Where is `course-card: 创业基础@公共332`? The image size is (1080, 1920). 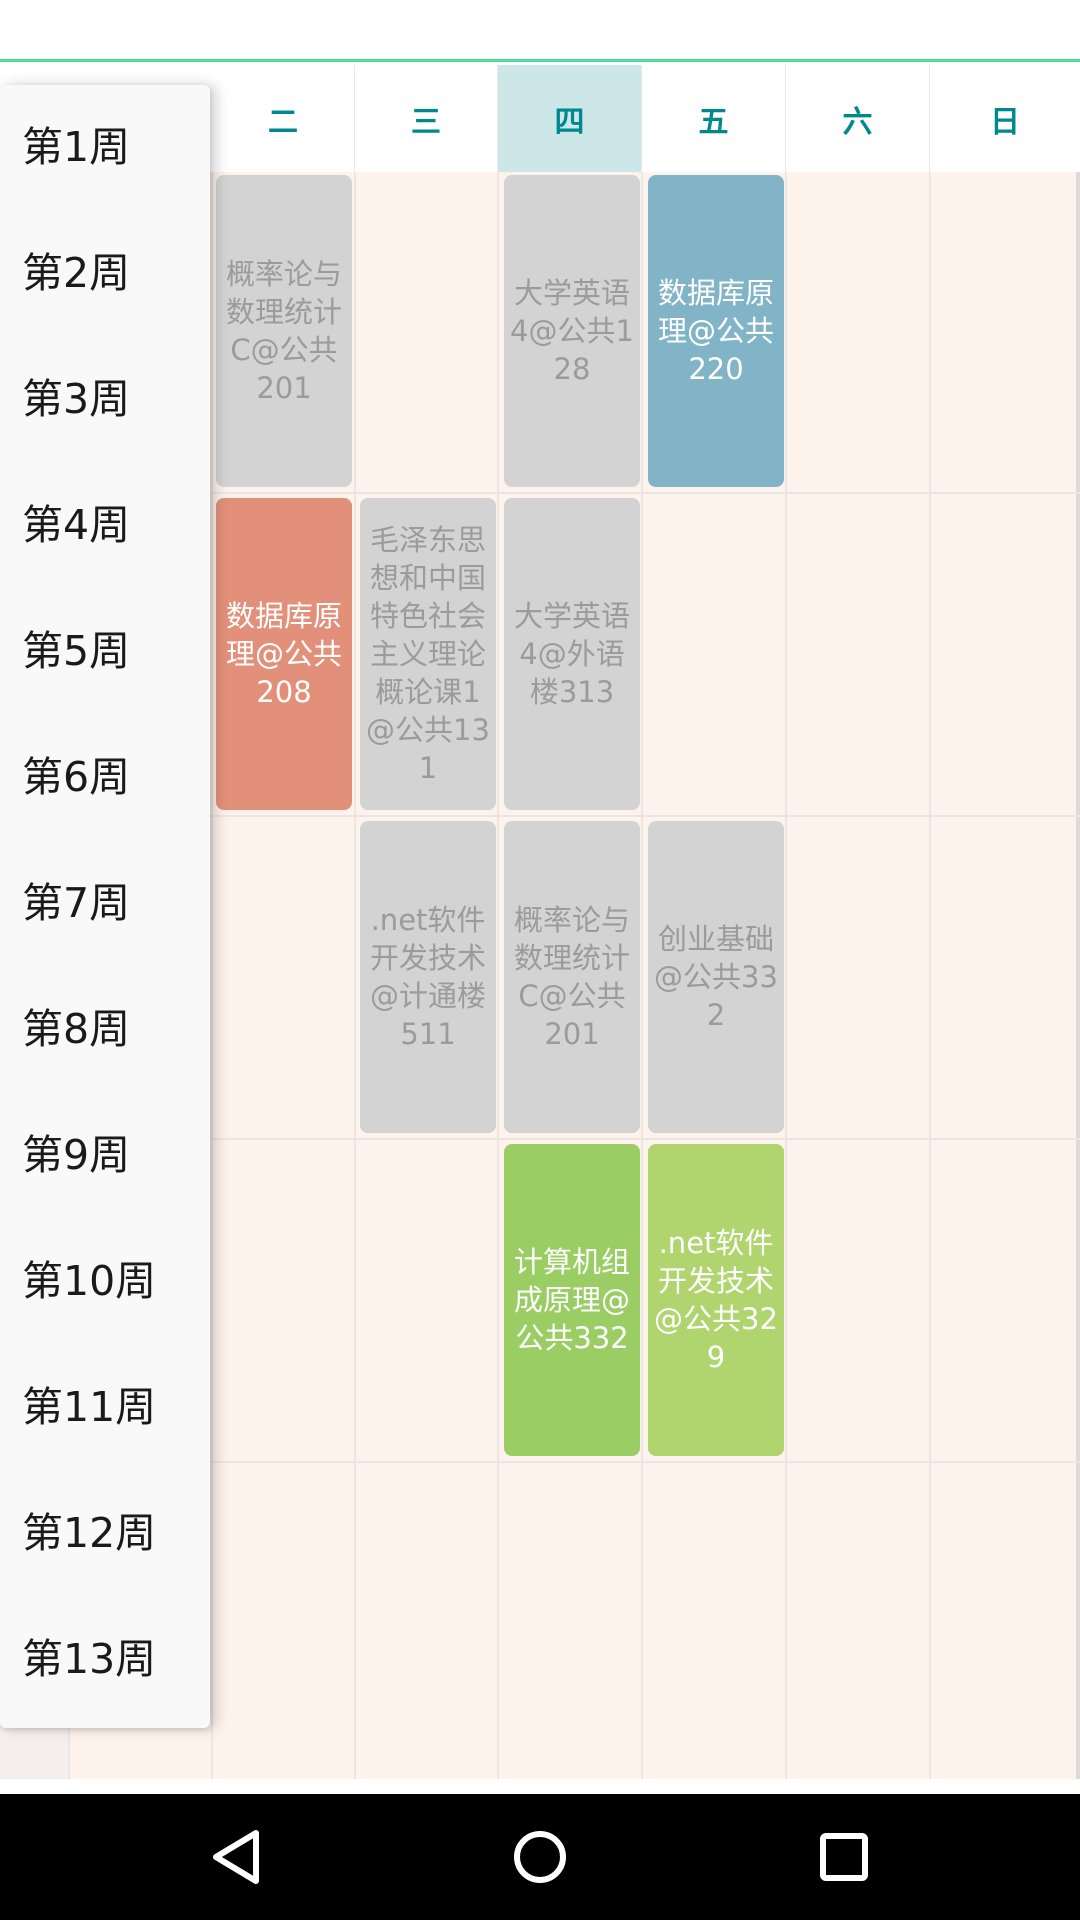
course-card: 创业基础@公共332 is located at coordinates (716, 977).